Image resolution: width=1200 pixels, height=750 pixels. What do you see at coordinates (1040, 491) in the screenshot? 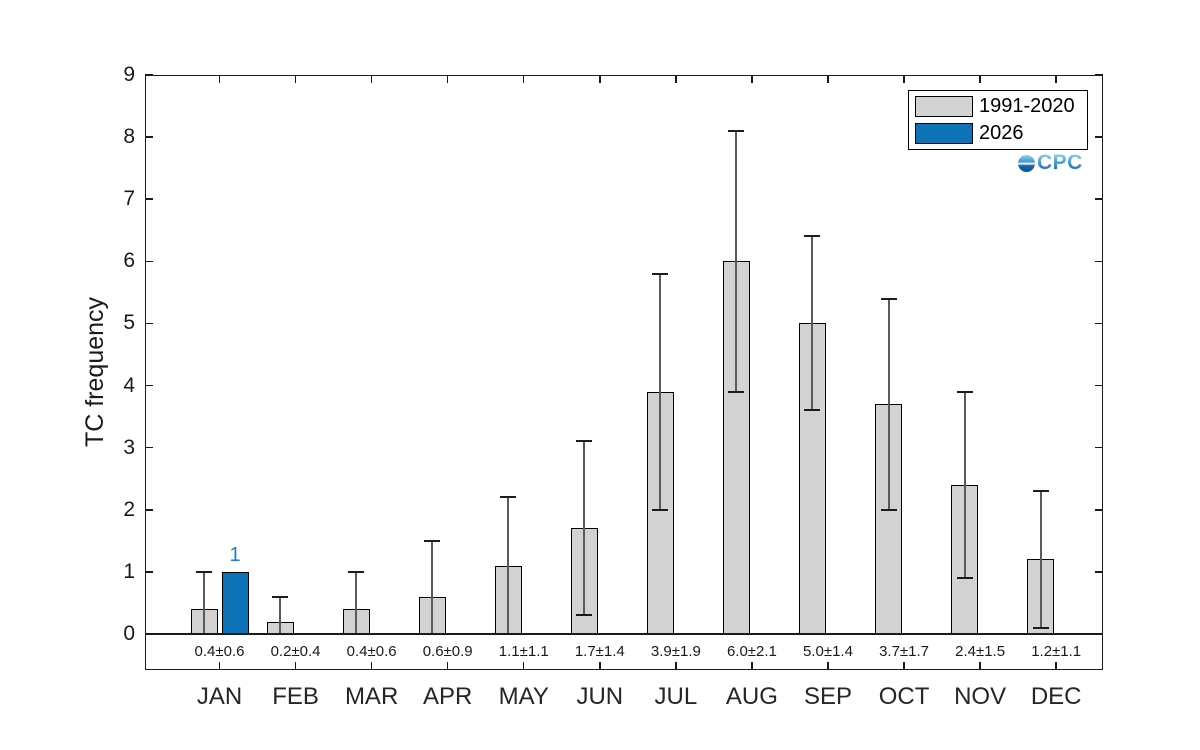
I see `error-bar-cap-top-dec` at bounding box center [1040, 491].